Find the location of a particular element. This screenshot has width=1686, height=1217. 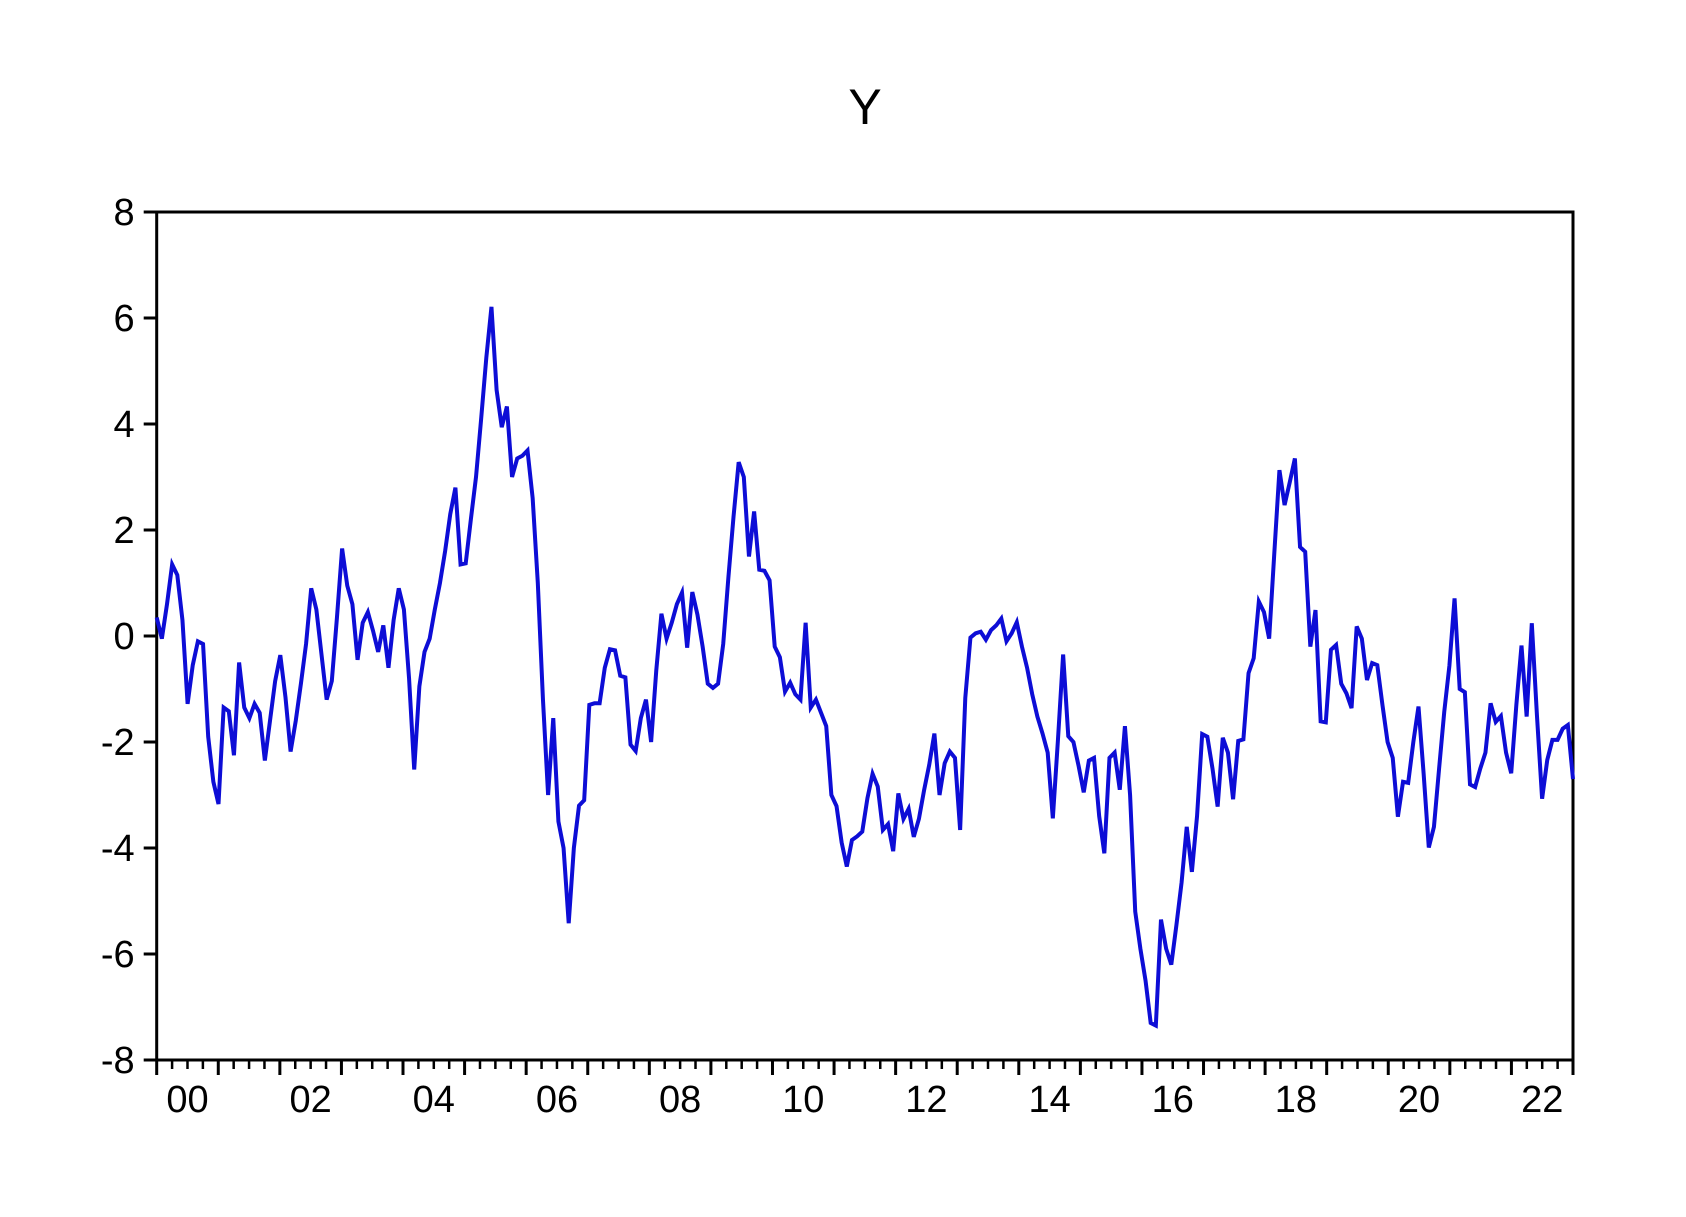

x-axis-labels: 00 02 04 06 08 10 12 14 16 18 20 22 is located at coordinates (864, 1100).